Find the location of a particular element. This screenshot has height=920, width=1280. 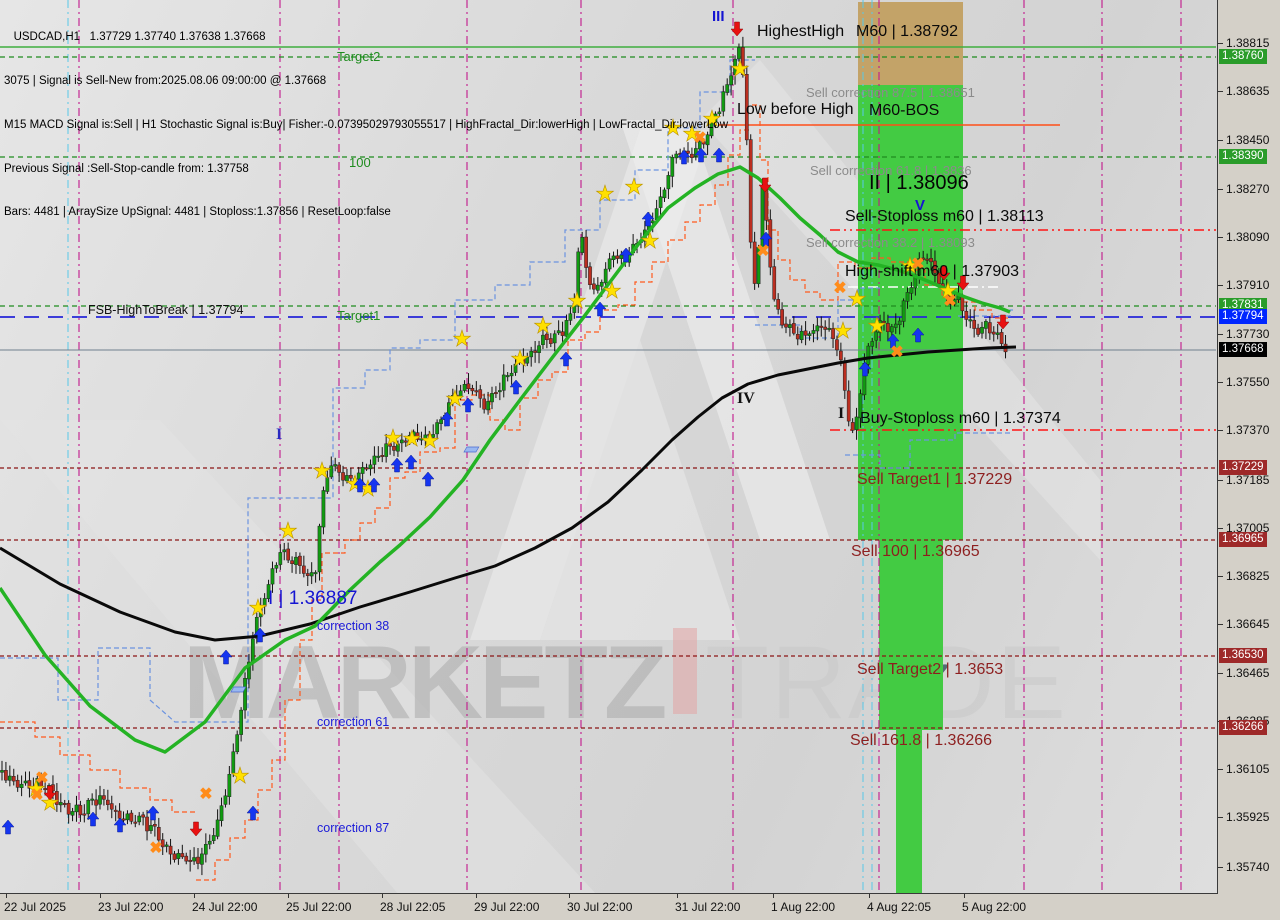

sell-arrow-icon is located at coordinates (50, 793).